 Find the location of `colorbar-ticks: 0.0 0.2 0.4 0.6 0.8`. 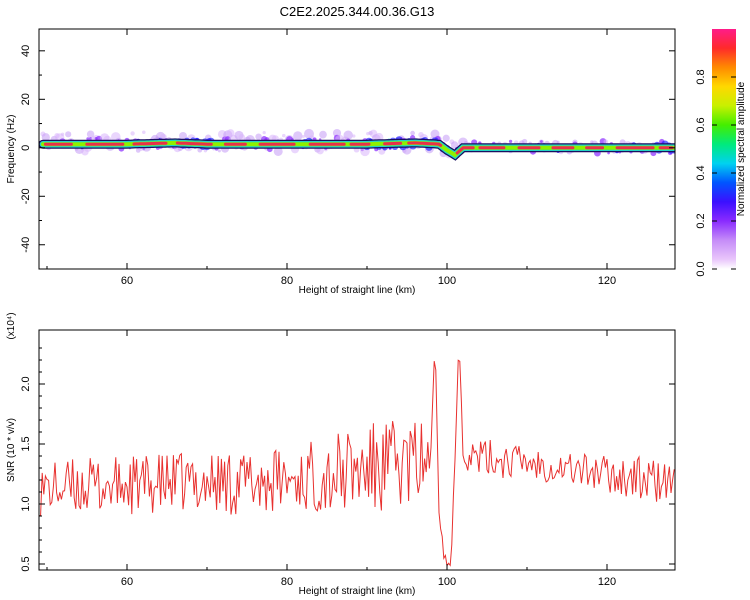

colorbar-ticks: 0.0 0.2 0.4 0.6 0.8 is located at coordinates (715, 173).